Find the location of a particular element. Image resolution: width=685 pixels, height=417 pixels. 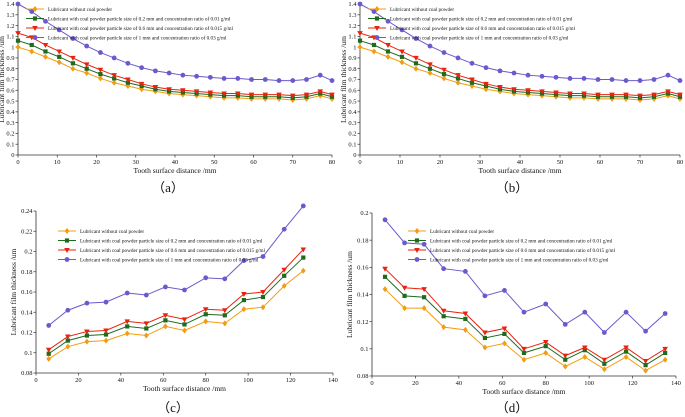

y-tick-label: 0.7 is located at coordinates (10, 80).